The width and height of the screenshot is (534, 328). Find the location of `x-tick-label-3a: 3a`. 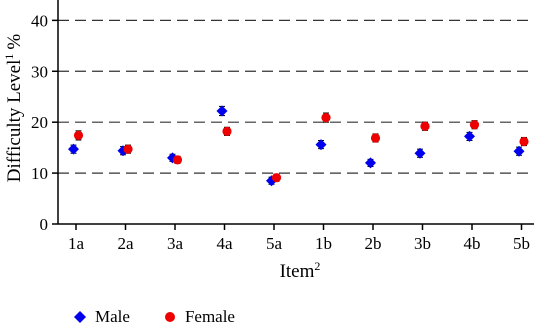

x-tick-label-3a: 3a is located at coordinates (175, 243).